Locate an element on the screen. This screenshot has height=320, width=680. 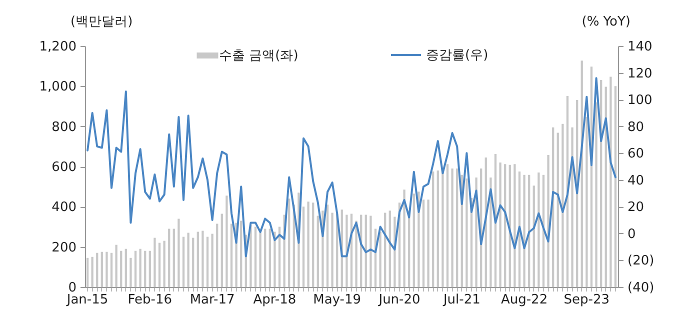
x-tick-label: Feb-16 is located at coordinates (150, 300).